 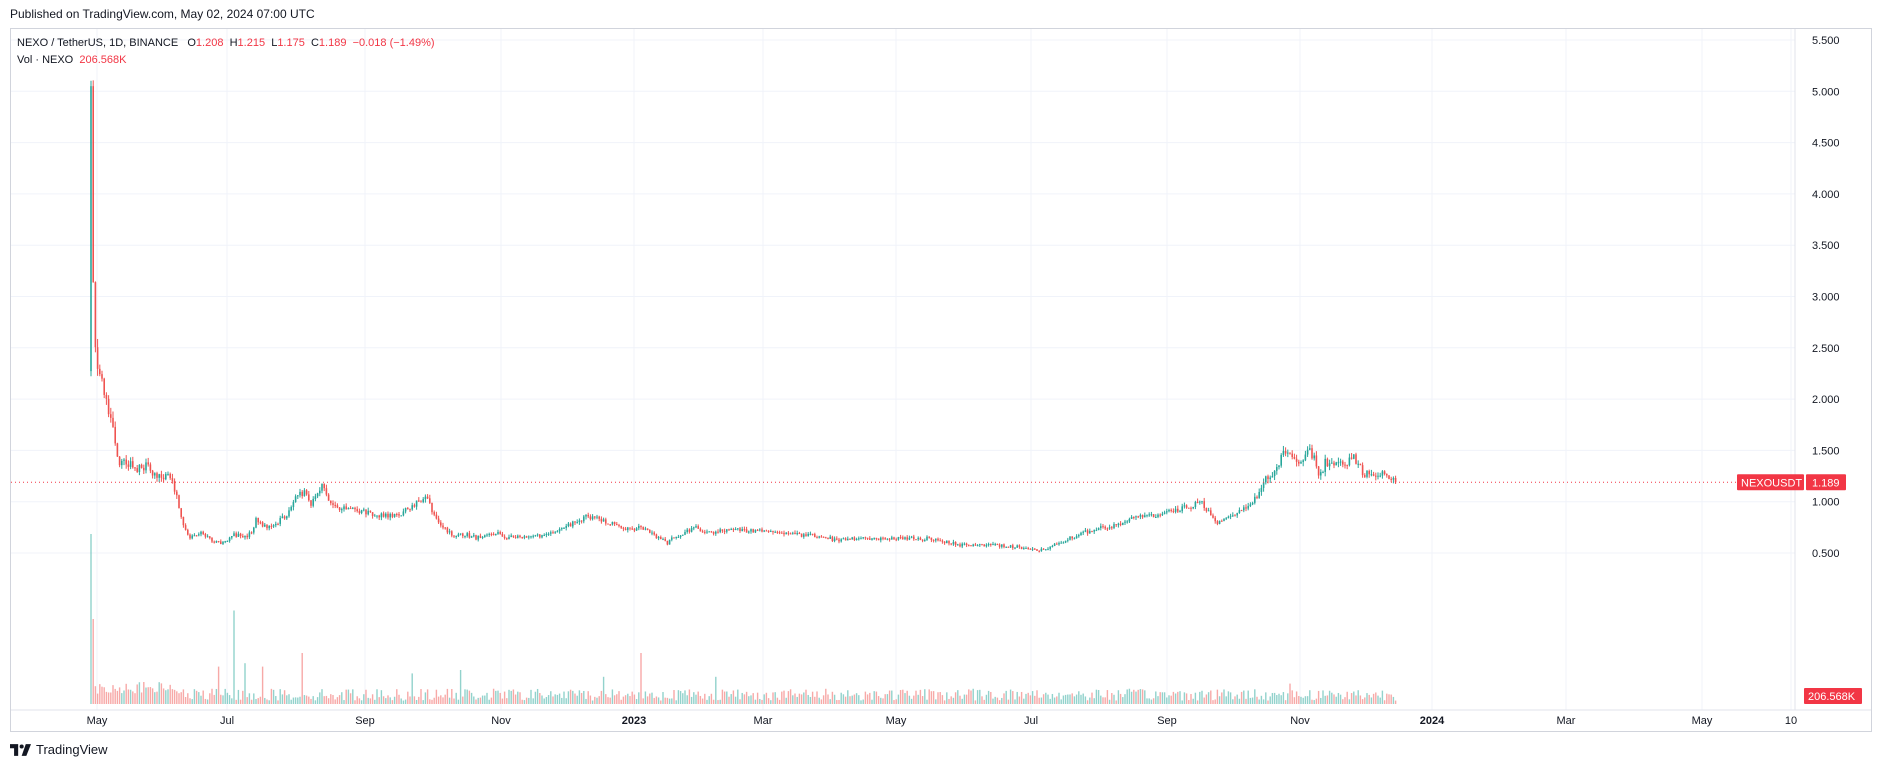 What do you see at coordinates (1031, 721) in the screenshot?
I see `x-tick-label: Jul` at bounding box center [1031, 721].